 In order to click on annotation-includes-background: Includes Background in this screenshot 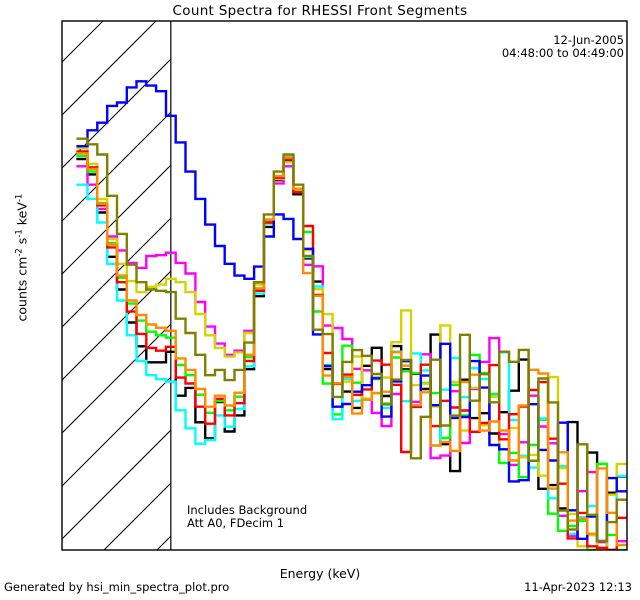, I will do `click(247, 510)`.